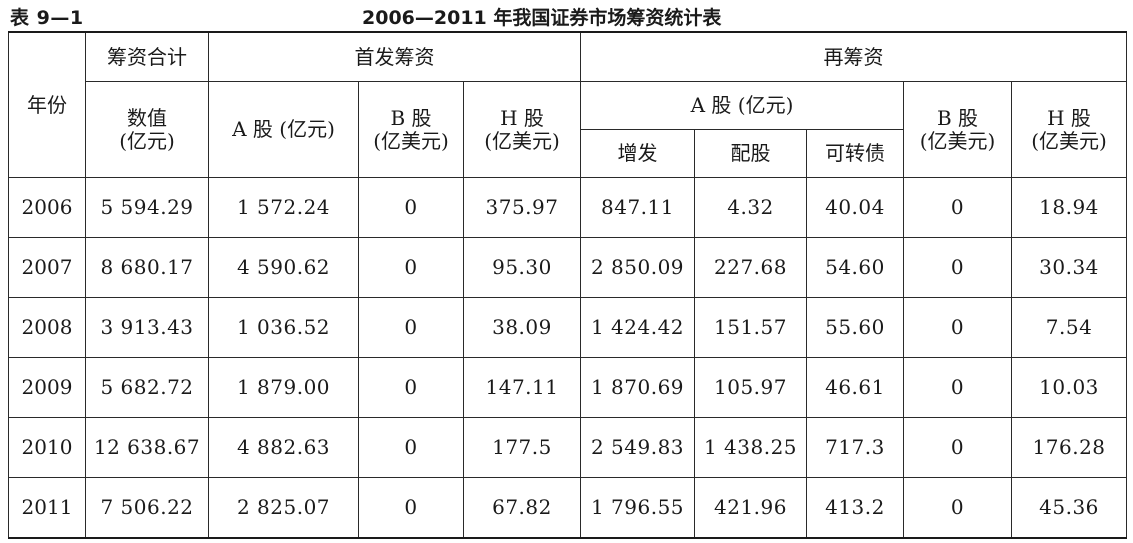 The height and width of the screenshot is (543, 1133). What do you see at coordinates (522, 508) in the screenshot?
I see `cell-ipo-h-share: 67.82` at bounding box center [522, 508].